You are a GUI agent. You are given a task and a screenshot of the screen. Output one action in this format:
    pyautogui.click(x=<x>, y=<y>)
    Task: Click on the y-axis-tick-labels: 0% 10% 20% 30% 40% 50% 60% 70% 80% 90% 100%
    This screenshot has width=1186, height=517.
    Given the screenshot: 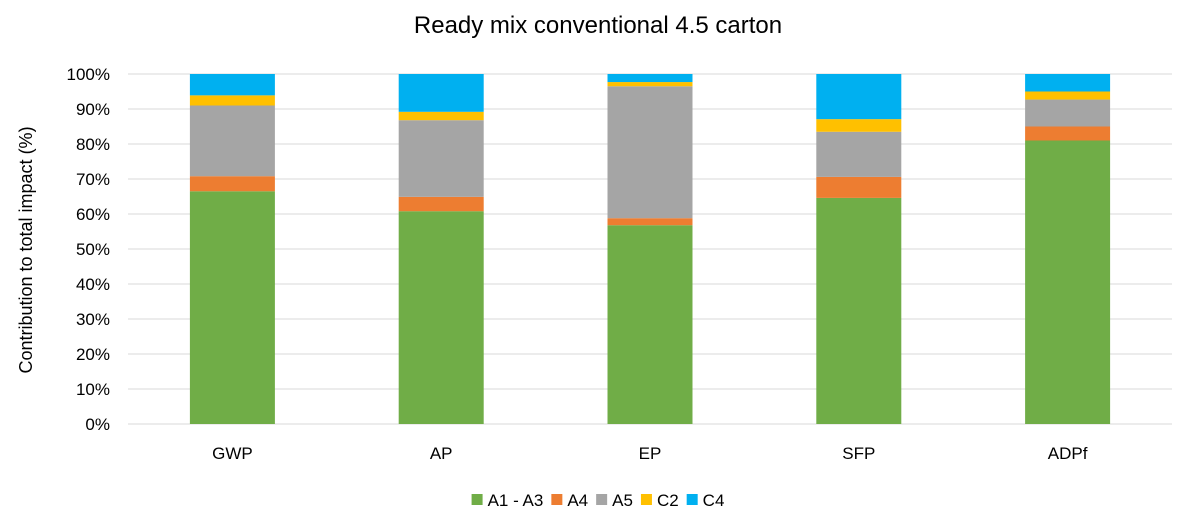 What is the action you would take?
    pyautogui.click(x=88, y=249)
    